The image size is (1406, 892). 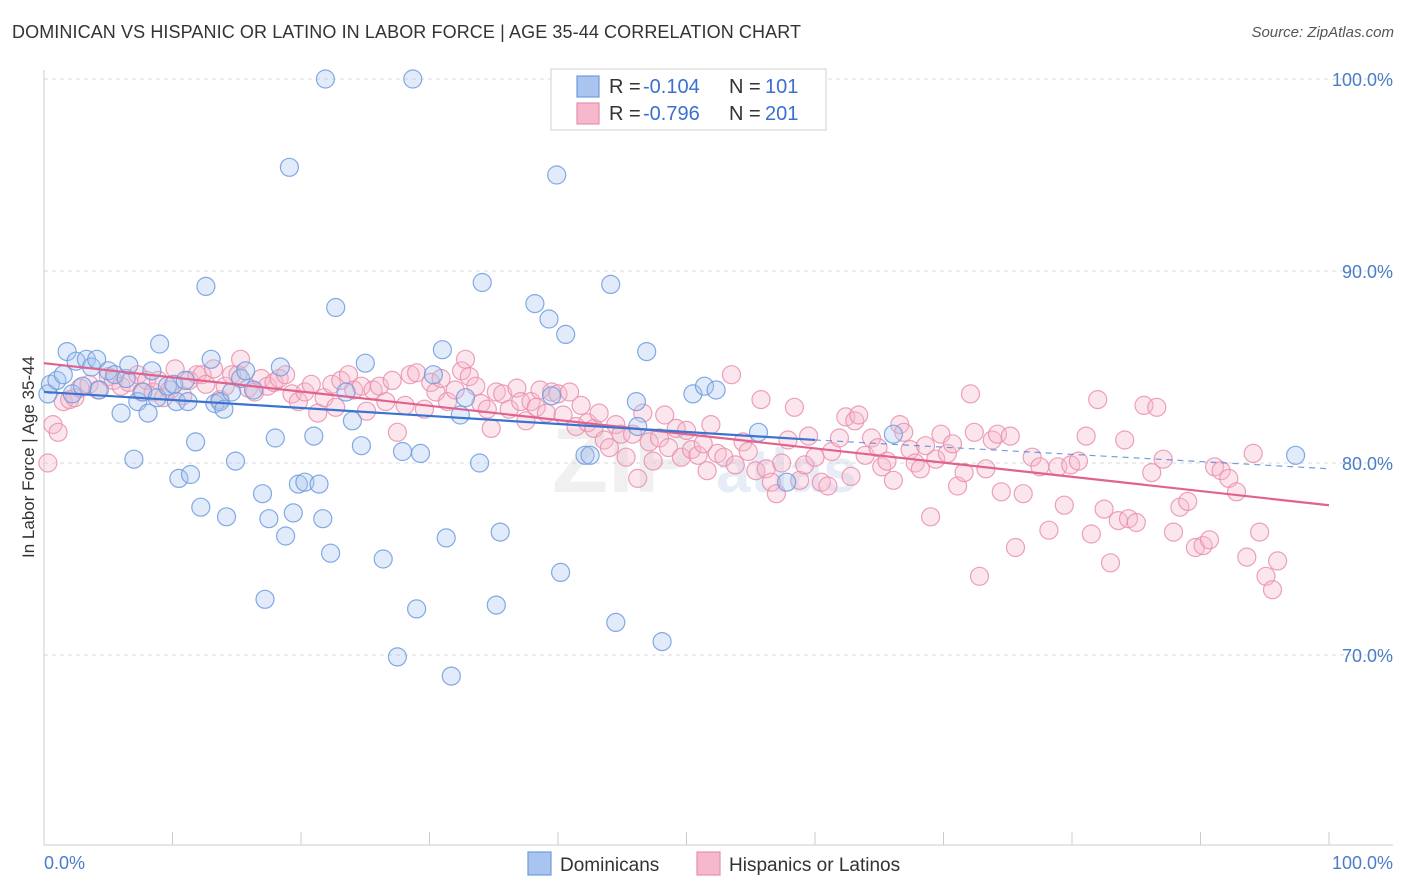 I want to click on dominican-trend-line, so click(x=429, y=416).